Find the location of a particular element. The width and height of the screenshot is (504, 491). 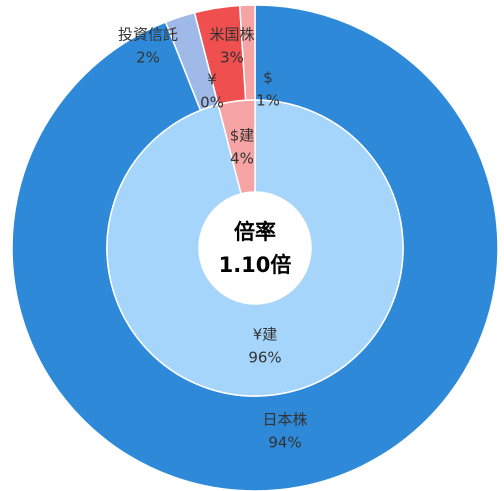

value-label: 4% is located at coordinates (242, 159).